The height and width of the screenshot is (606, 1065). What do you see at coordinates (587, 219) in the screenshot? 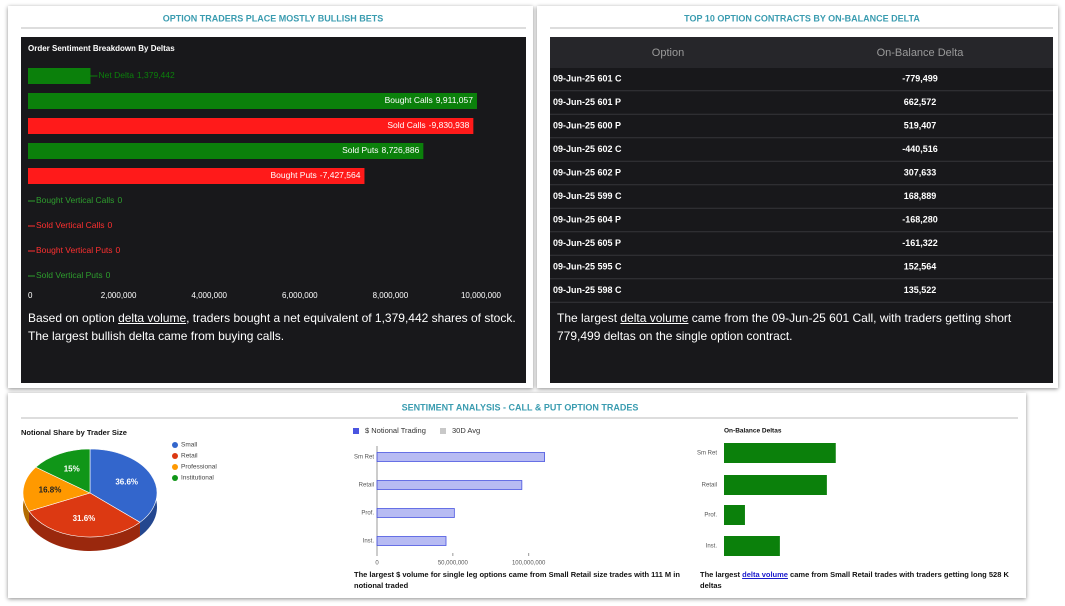
I see `table-cell: 09-Jun-25 604 P` at bounding box center [587, 219].